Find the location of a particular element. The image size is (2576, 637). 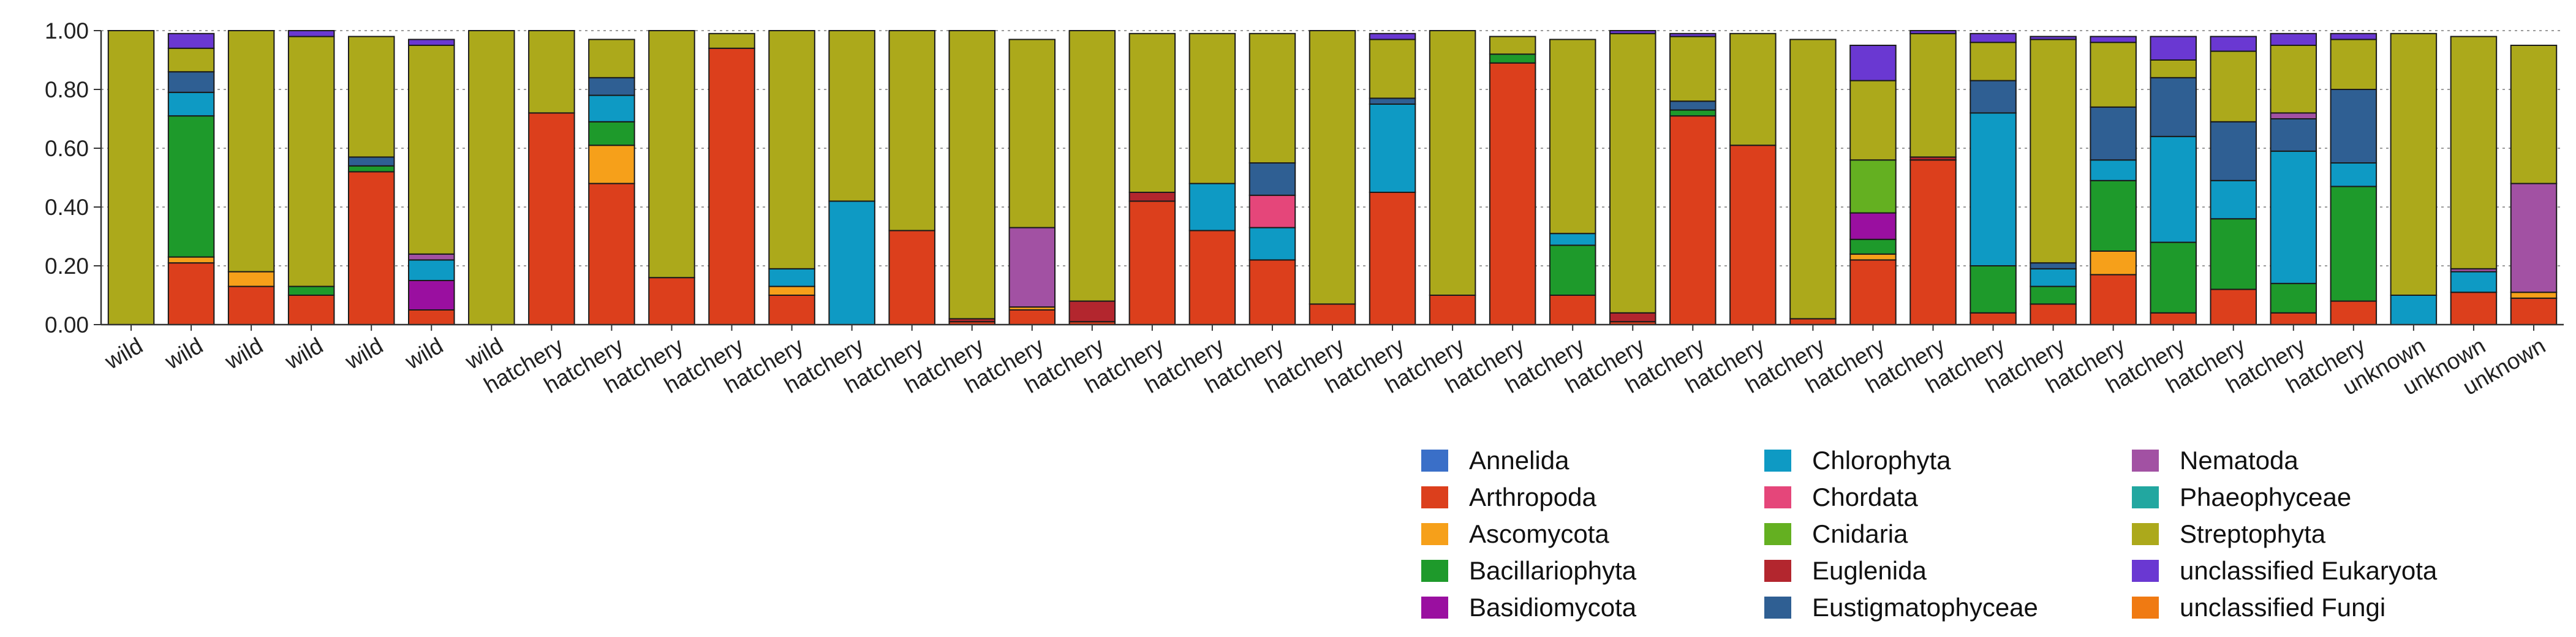

legend-item: Ascomycota is located at coordinates (1592, 534).